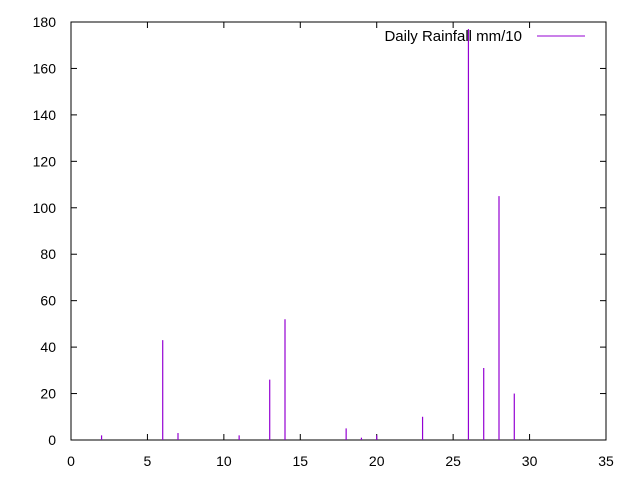  I want to click on legend: Daily Rainfall mm/10, so click(484, 36).